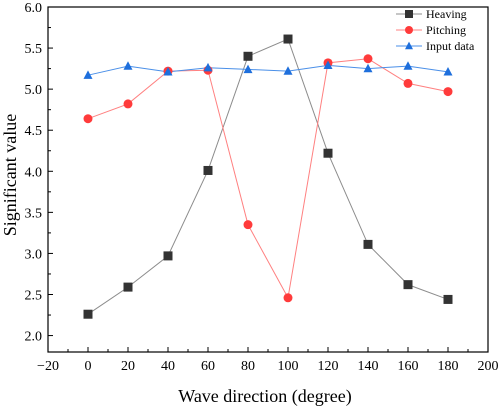  I want to click on legend-label-heaving: Heaving, so click(446, 14).